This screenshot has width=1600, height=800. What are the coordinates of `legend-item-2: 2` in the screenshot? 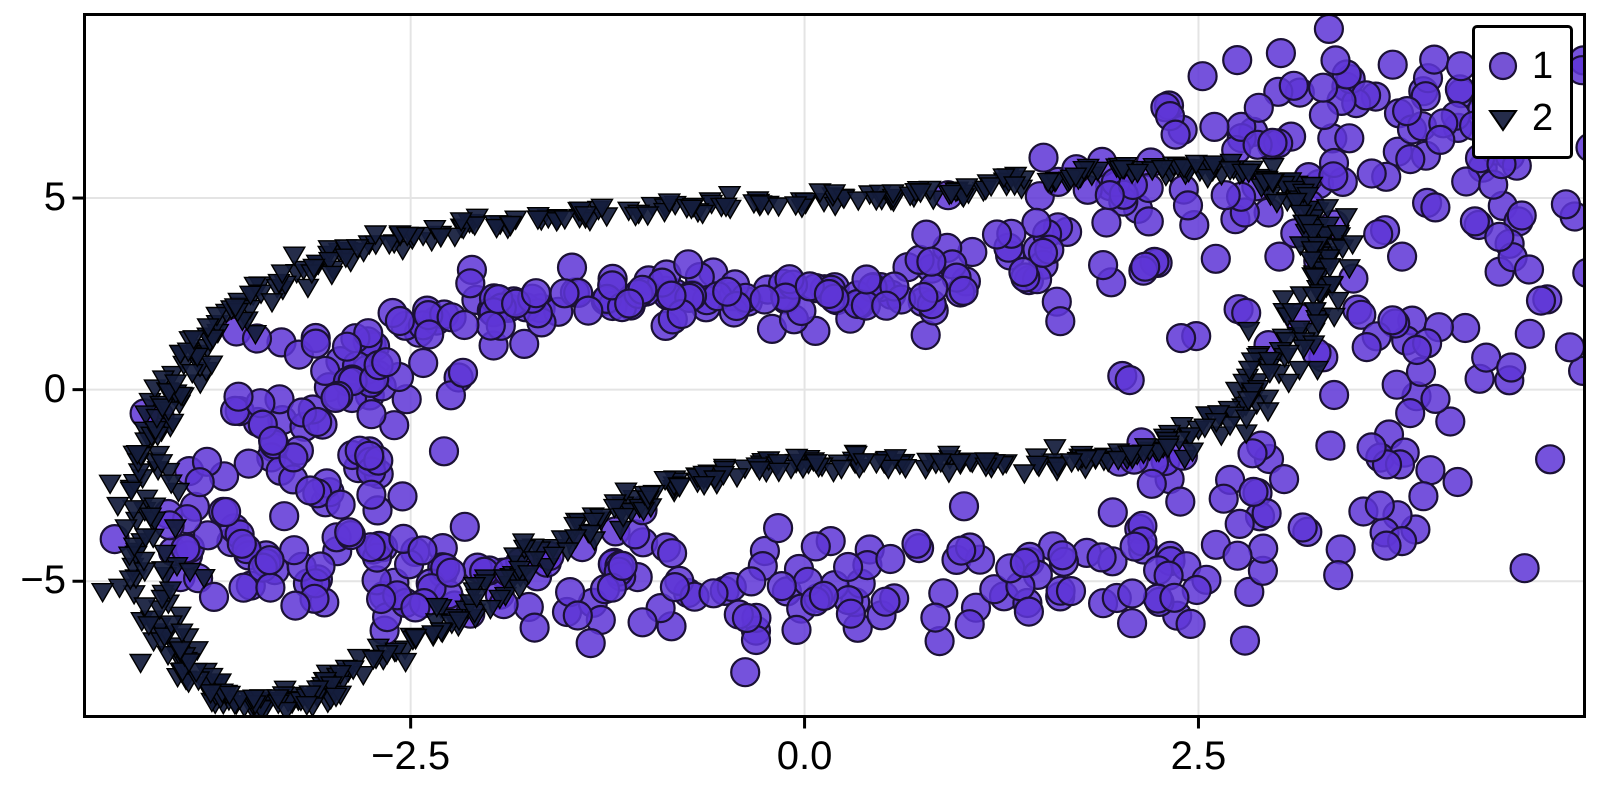 It's located at (1528, 118).